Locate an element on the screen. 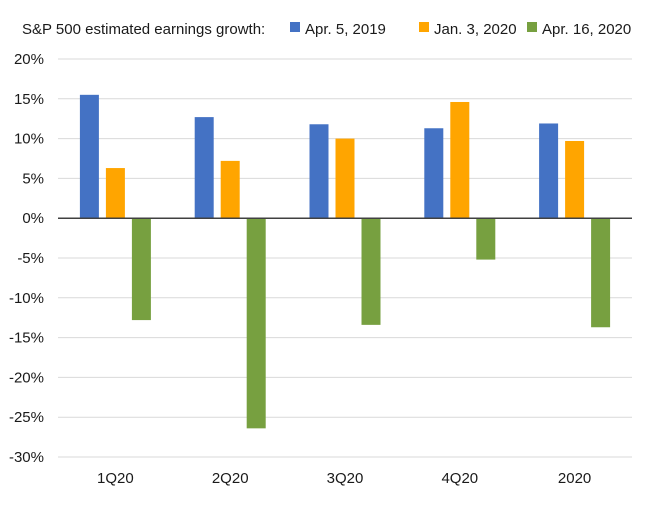  legend-label-1: Apr. 5, 2019 is located at coordinates (345, 29).